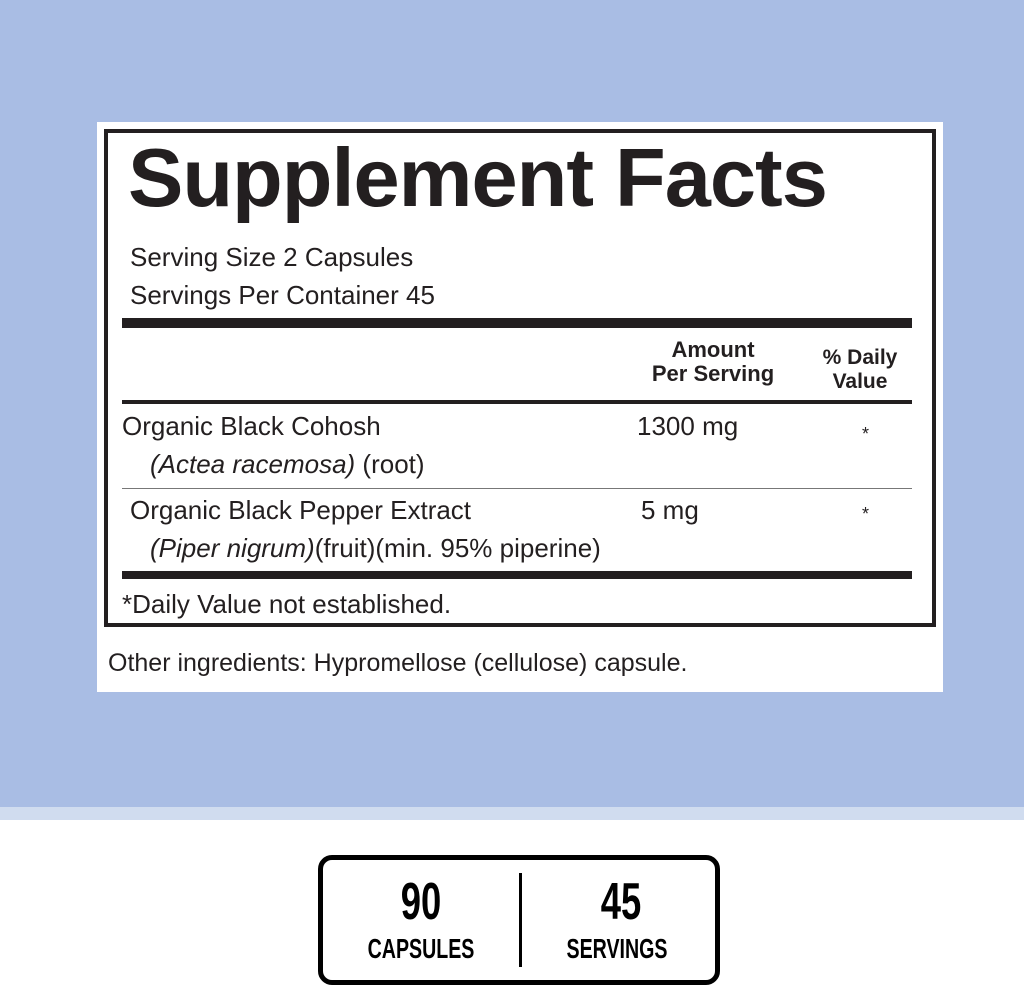  I want to click on header-dv-line1: % Daily, so click(860, 357).